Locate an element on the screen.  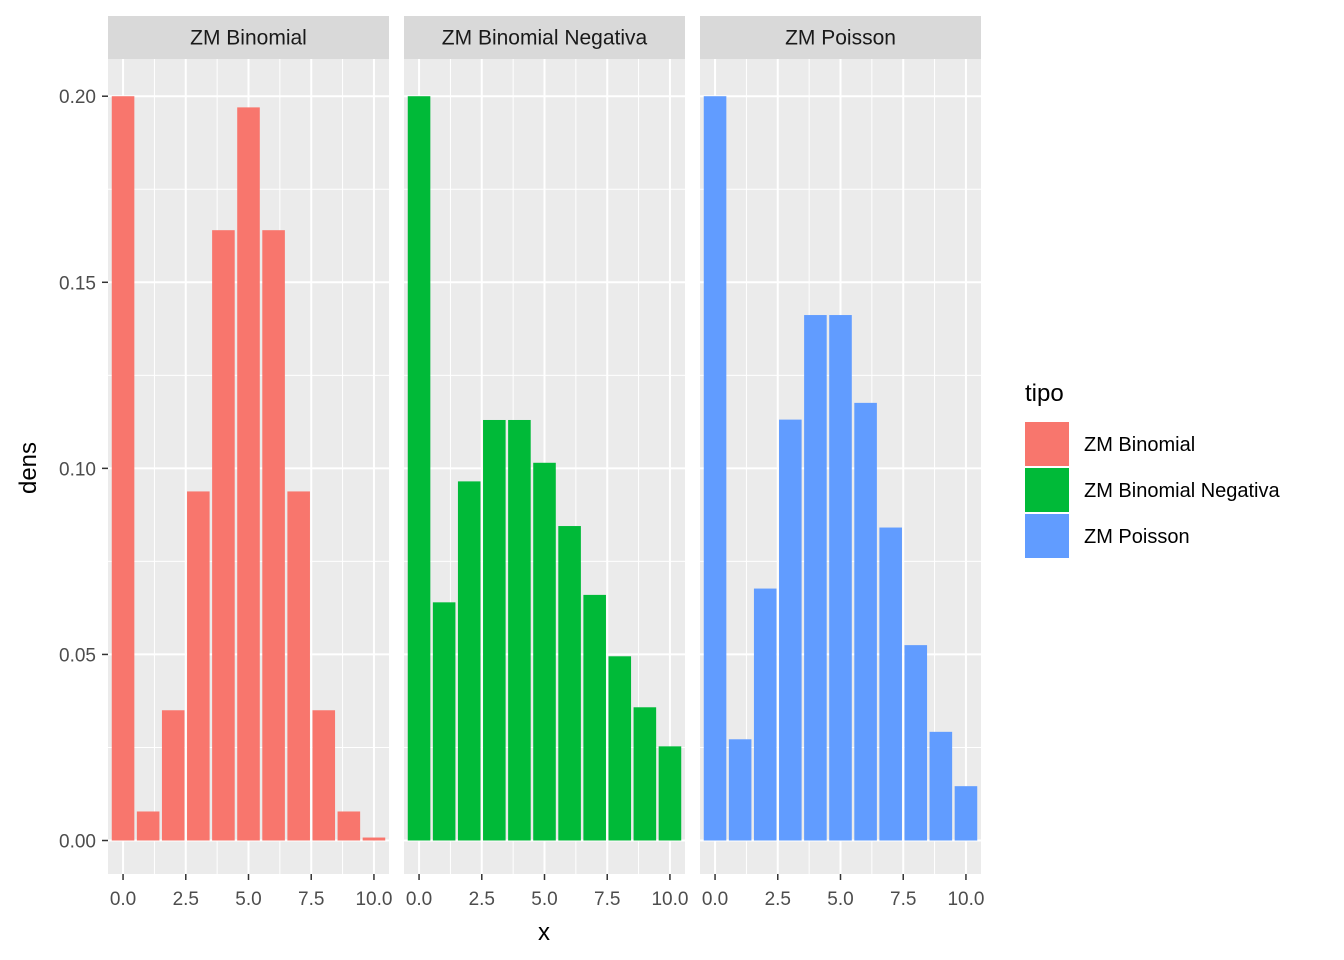
facet-strip-label: ZM Binomial Negativa is located at coordinates (545, 38).